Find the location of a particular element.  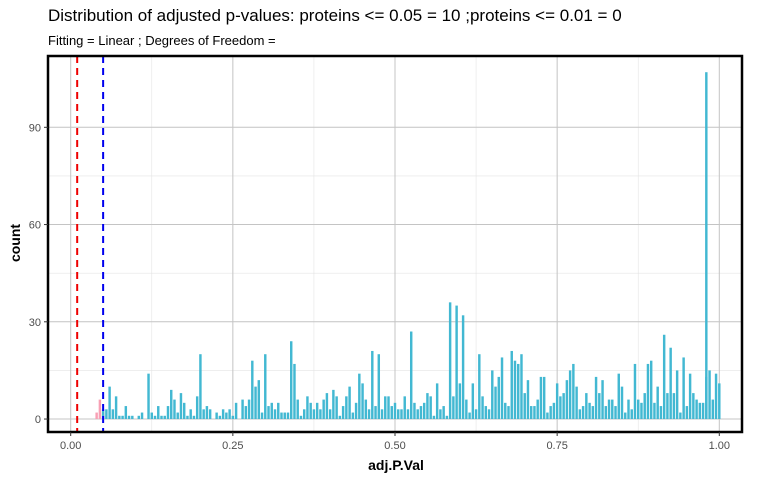

y-tick-label: 90 is located at coordinates (35, 128).